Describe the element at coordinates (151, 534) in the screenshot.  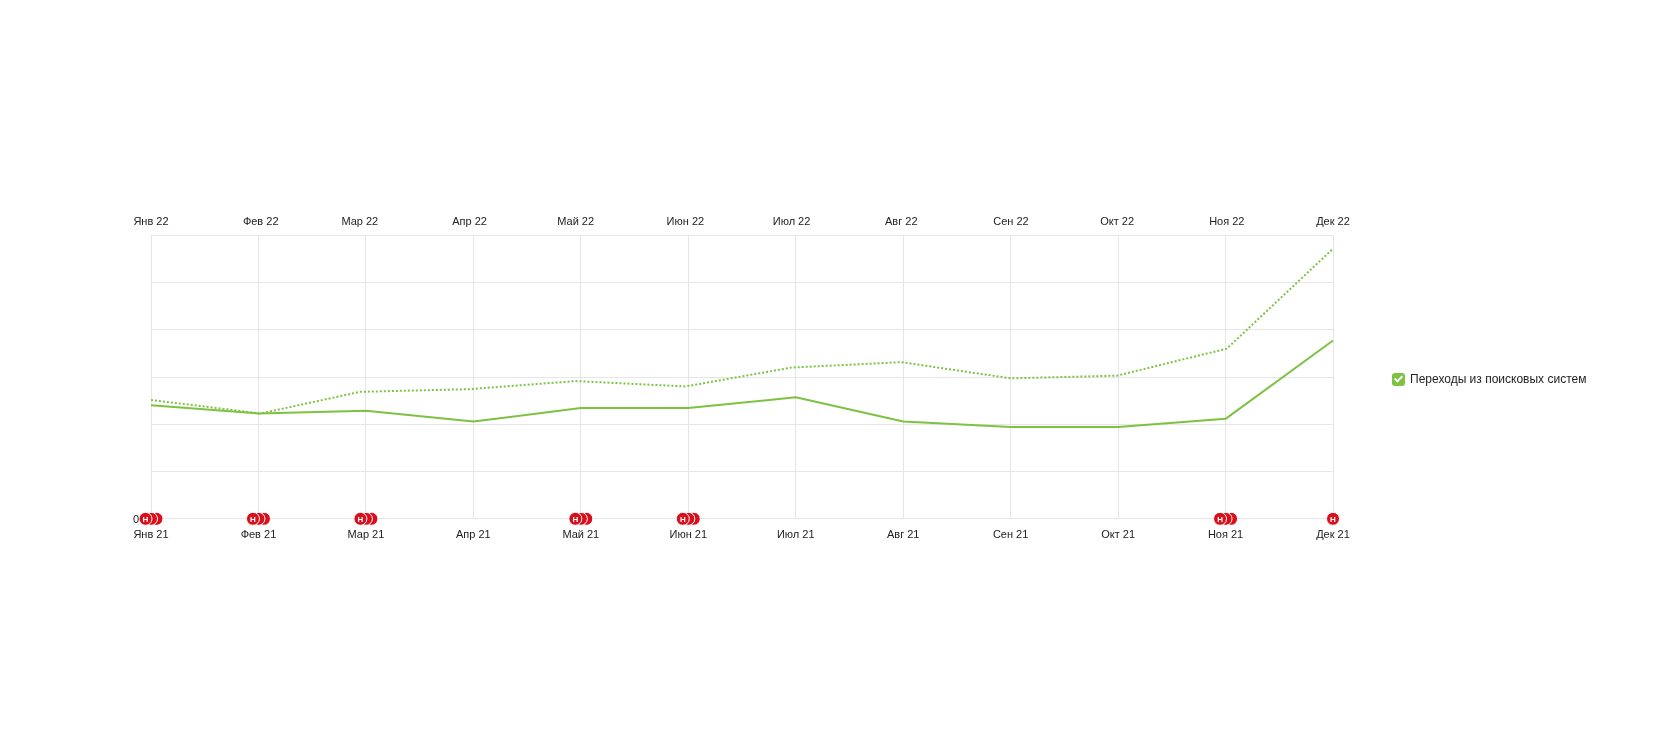
I see `x-tick-label: Янв 21` at that location.